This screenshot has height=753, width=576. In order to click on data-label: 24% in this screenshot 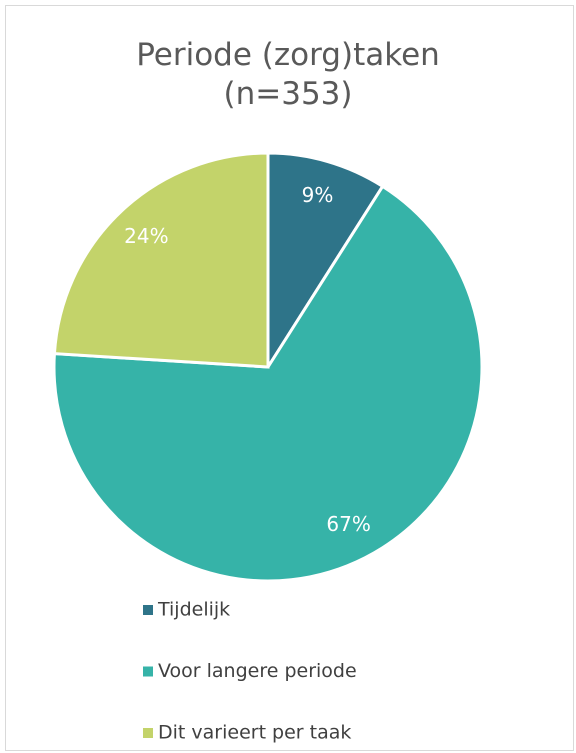, I will do `click(146, 236)`.